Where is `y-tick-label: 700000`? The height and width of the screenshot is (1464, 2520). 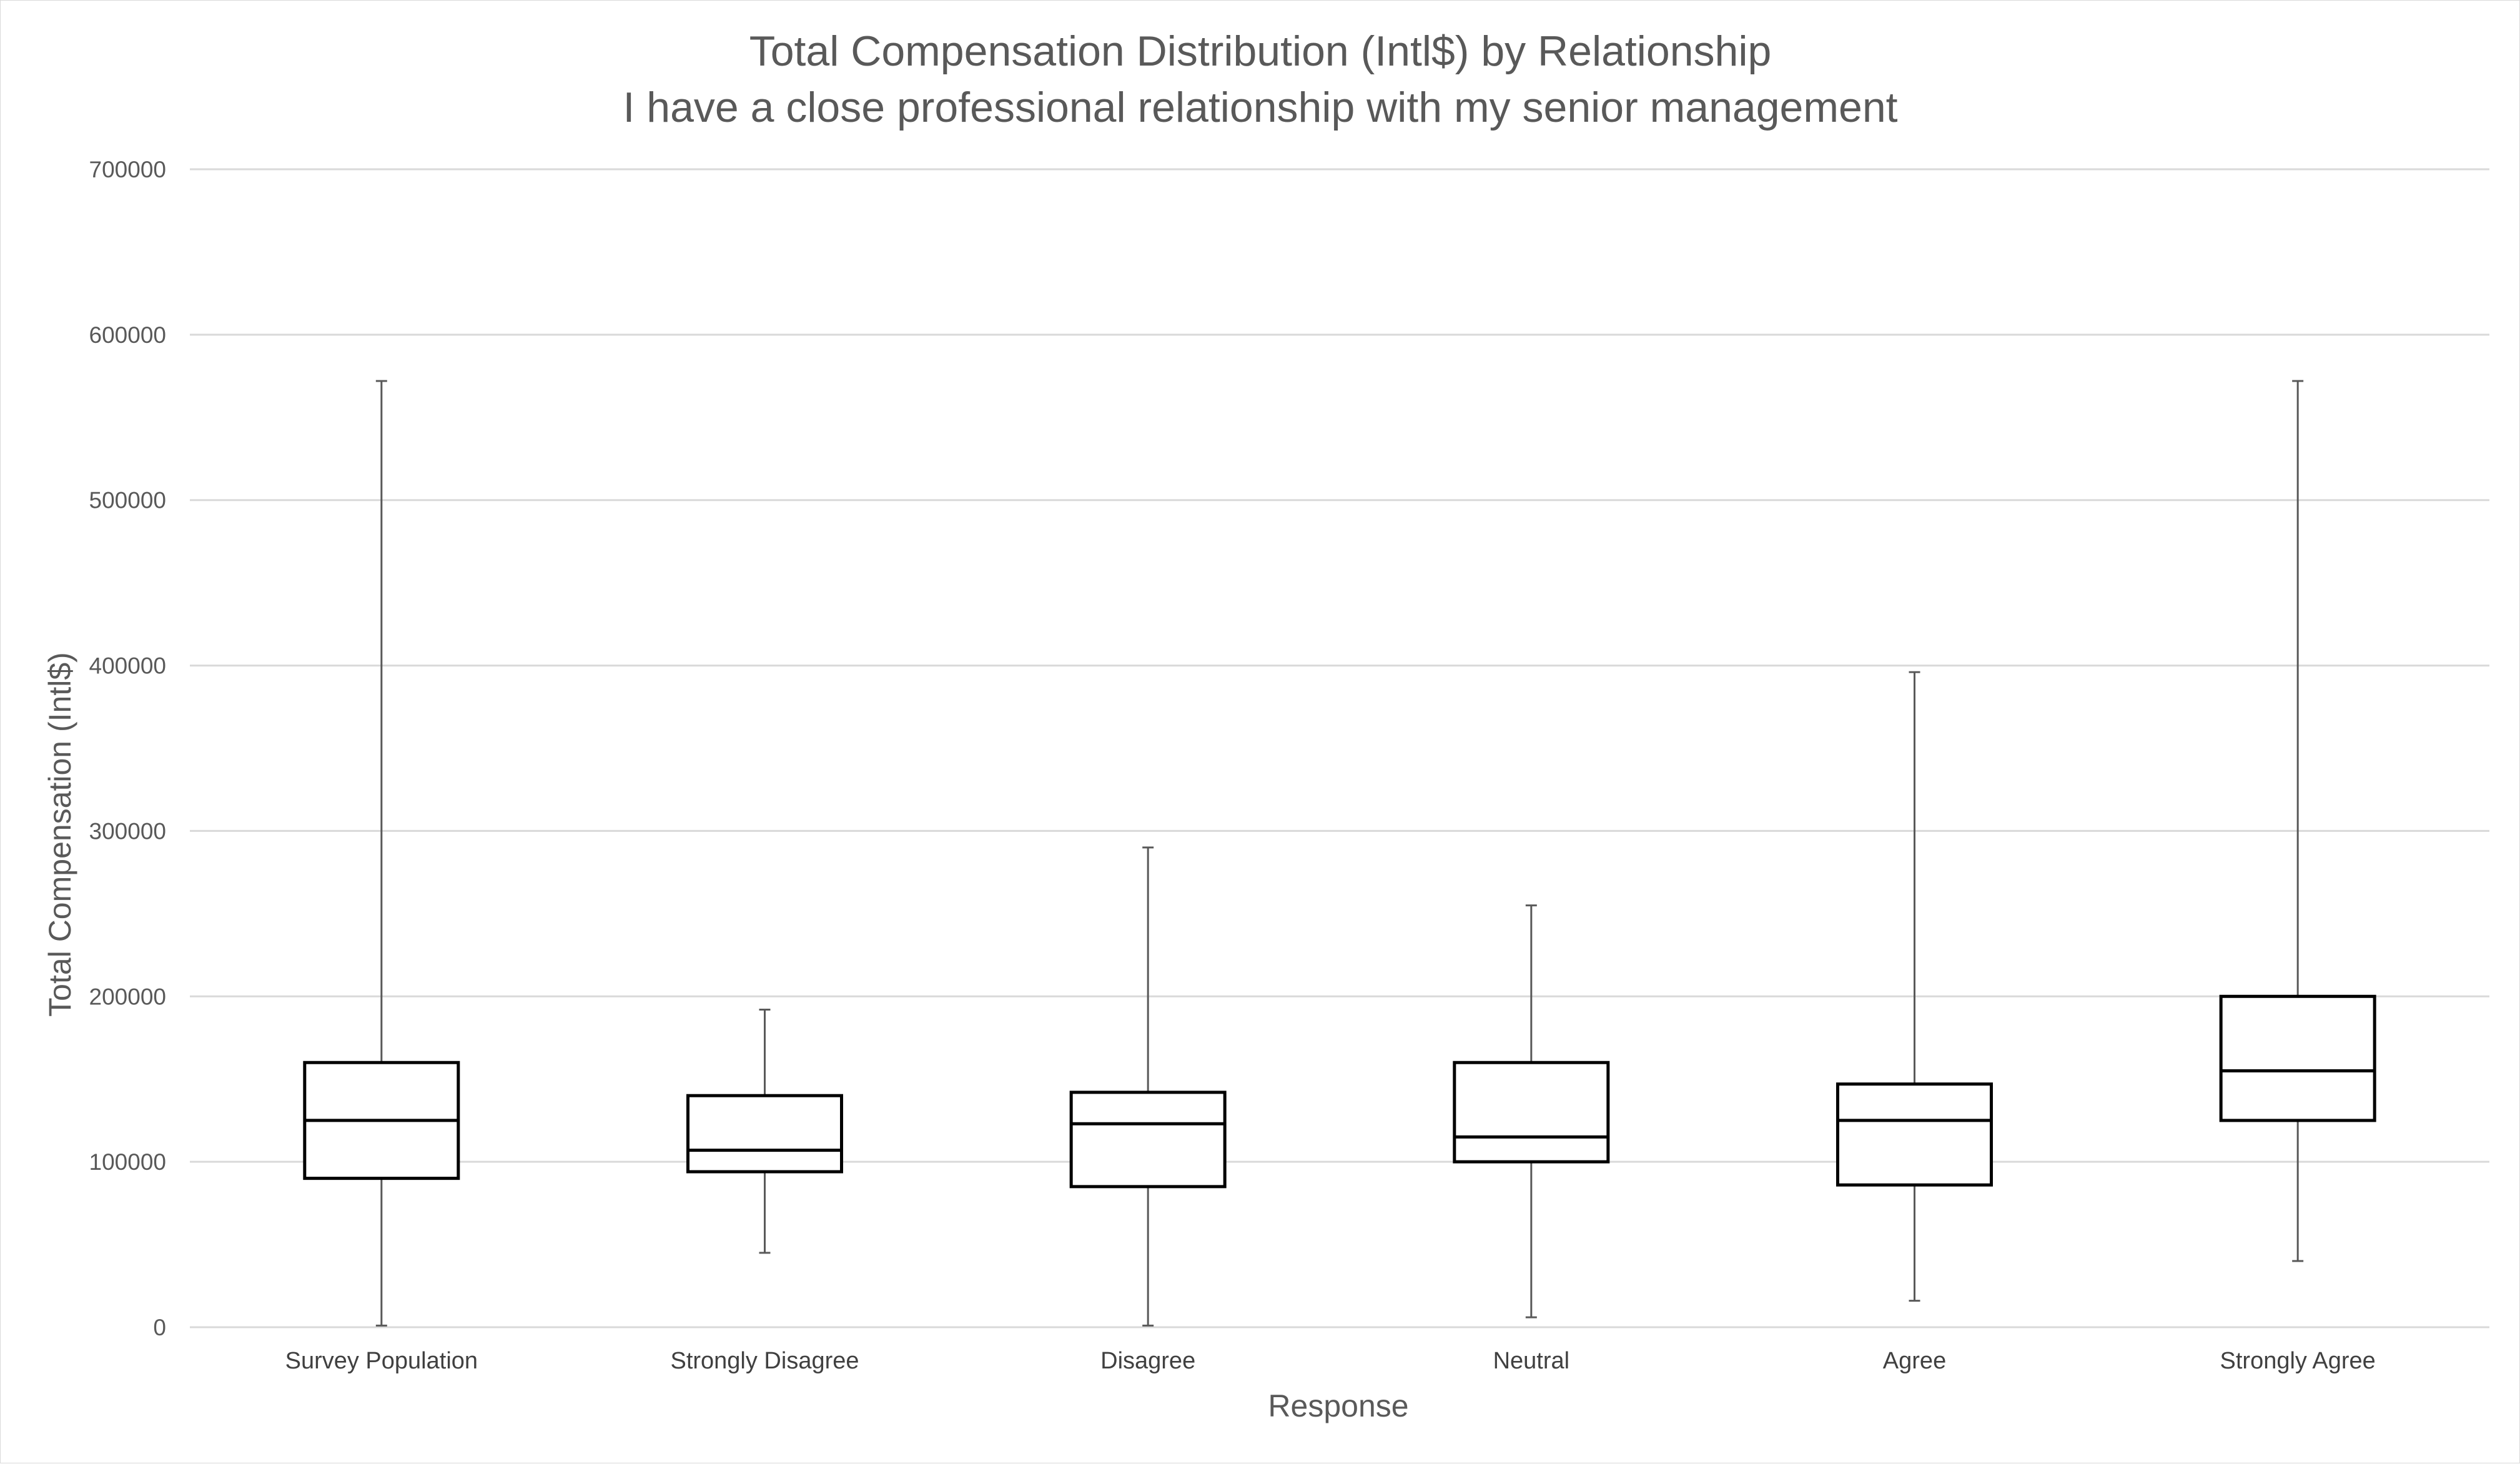 y-tick-label: 700000 is located at coordinates (128, 169).